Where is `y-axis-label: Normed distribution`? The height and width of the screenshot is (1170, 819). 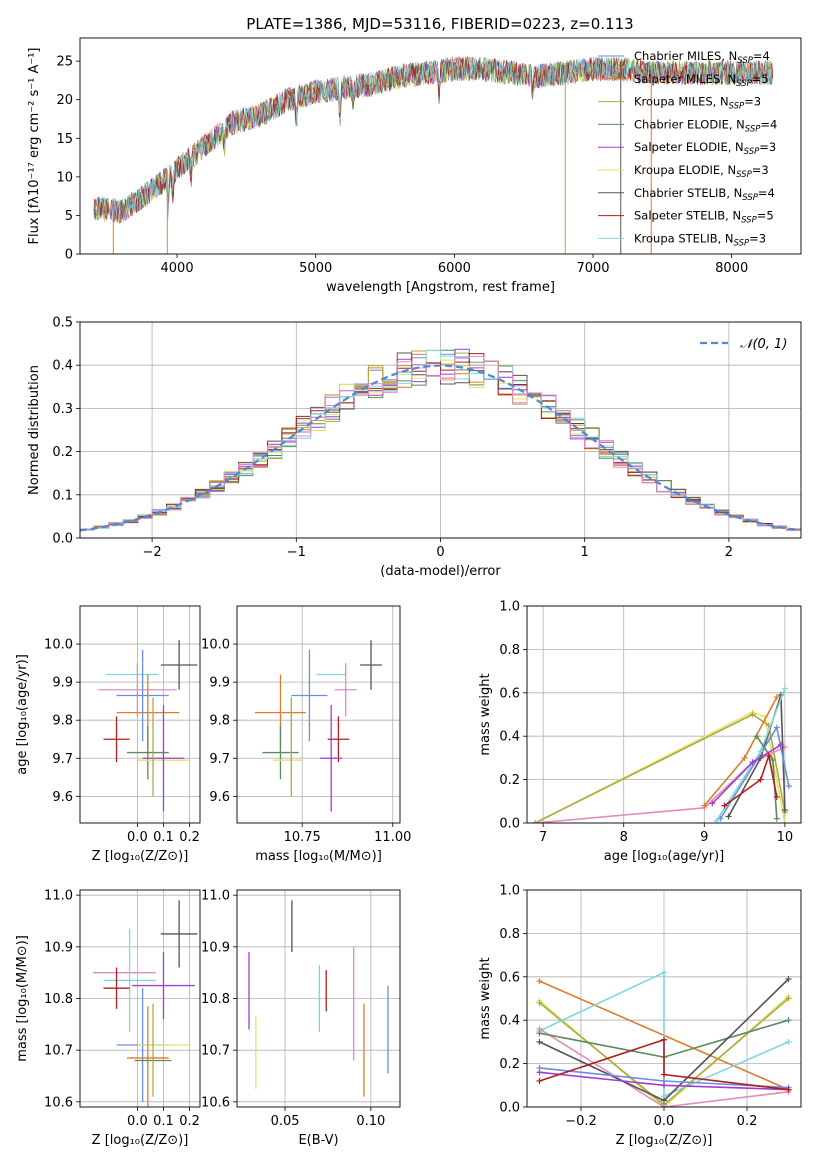
y-axis-label: Normed distribution is located at coordinates (34, 430).